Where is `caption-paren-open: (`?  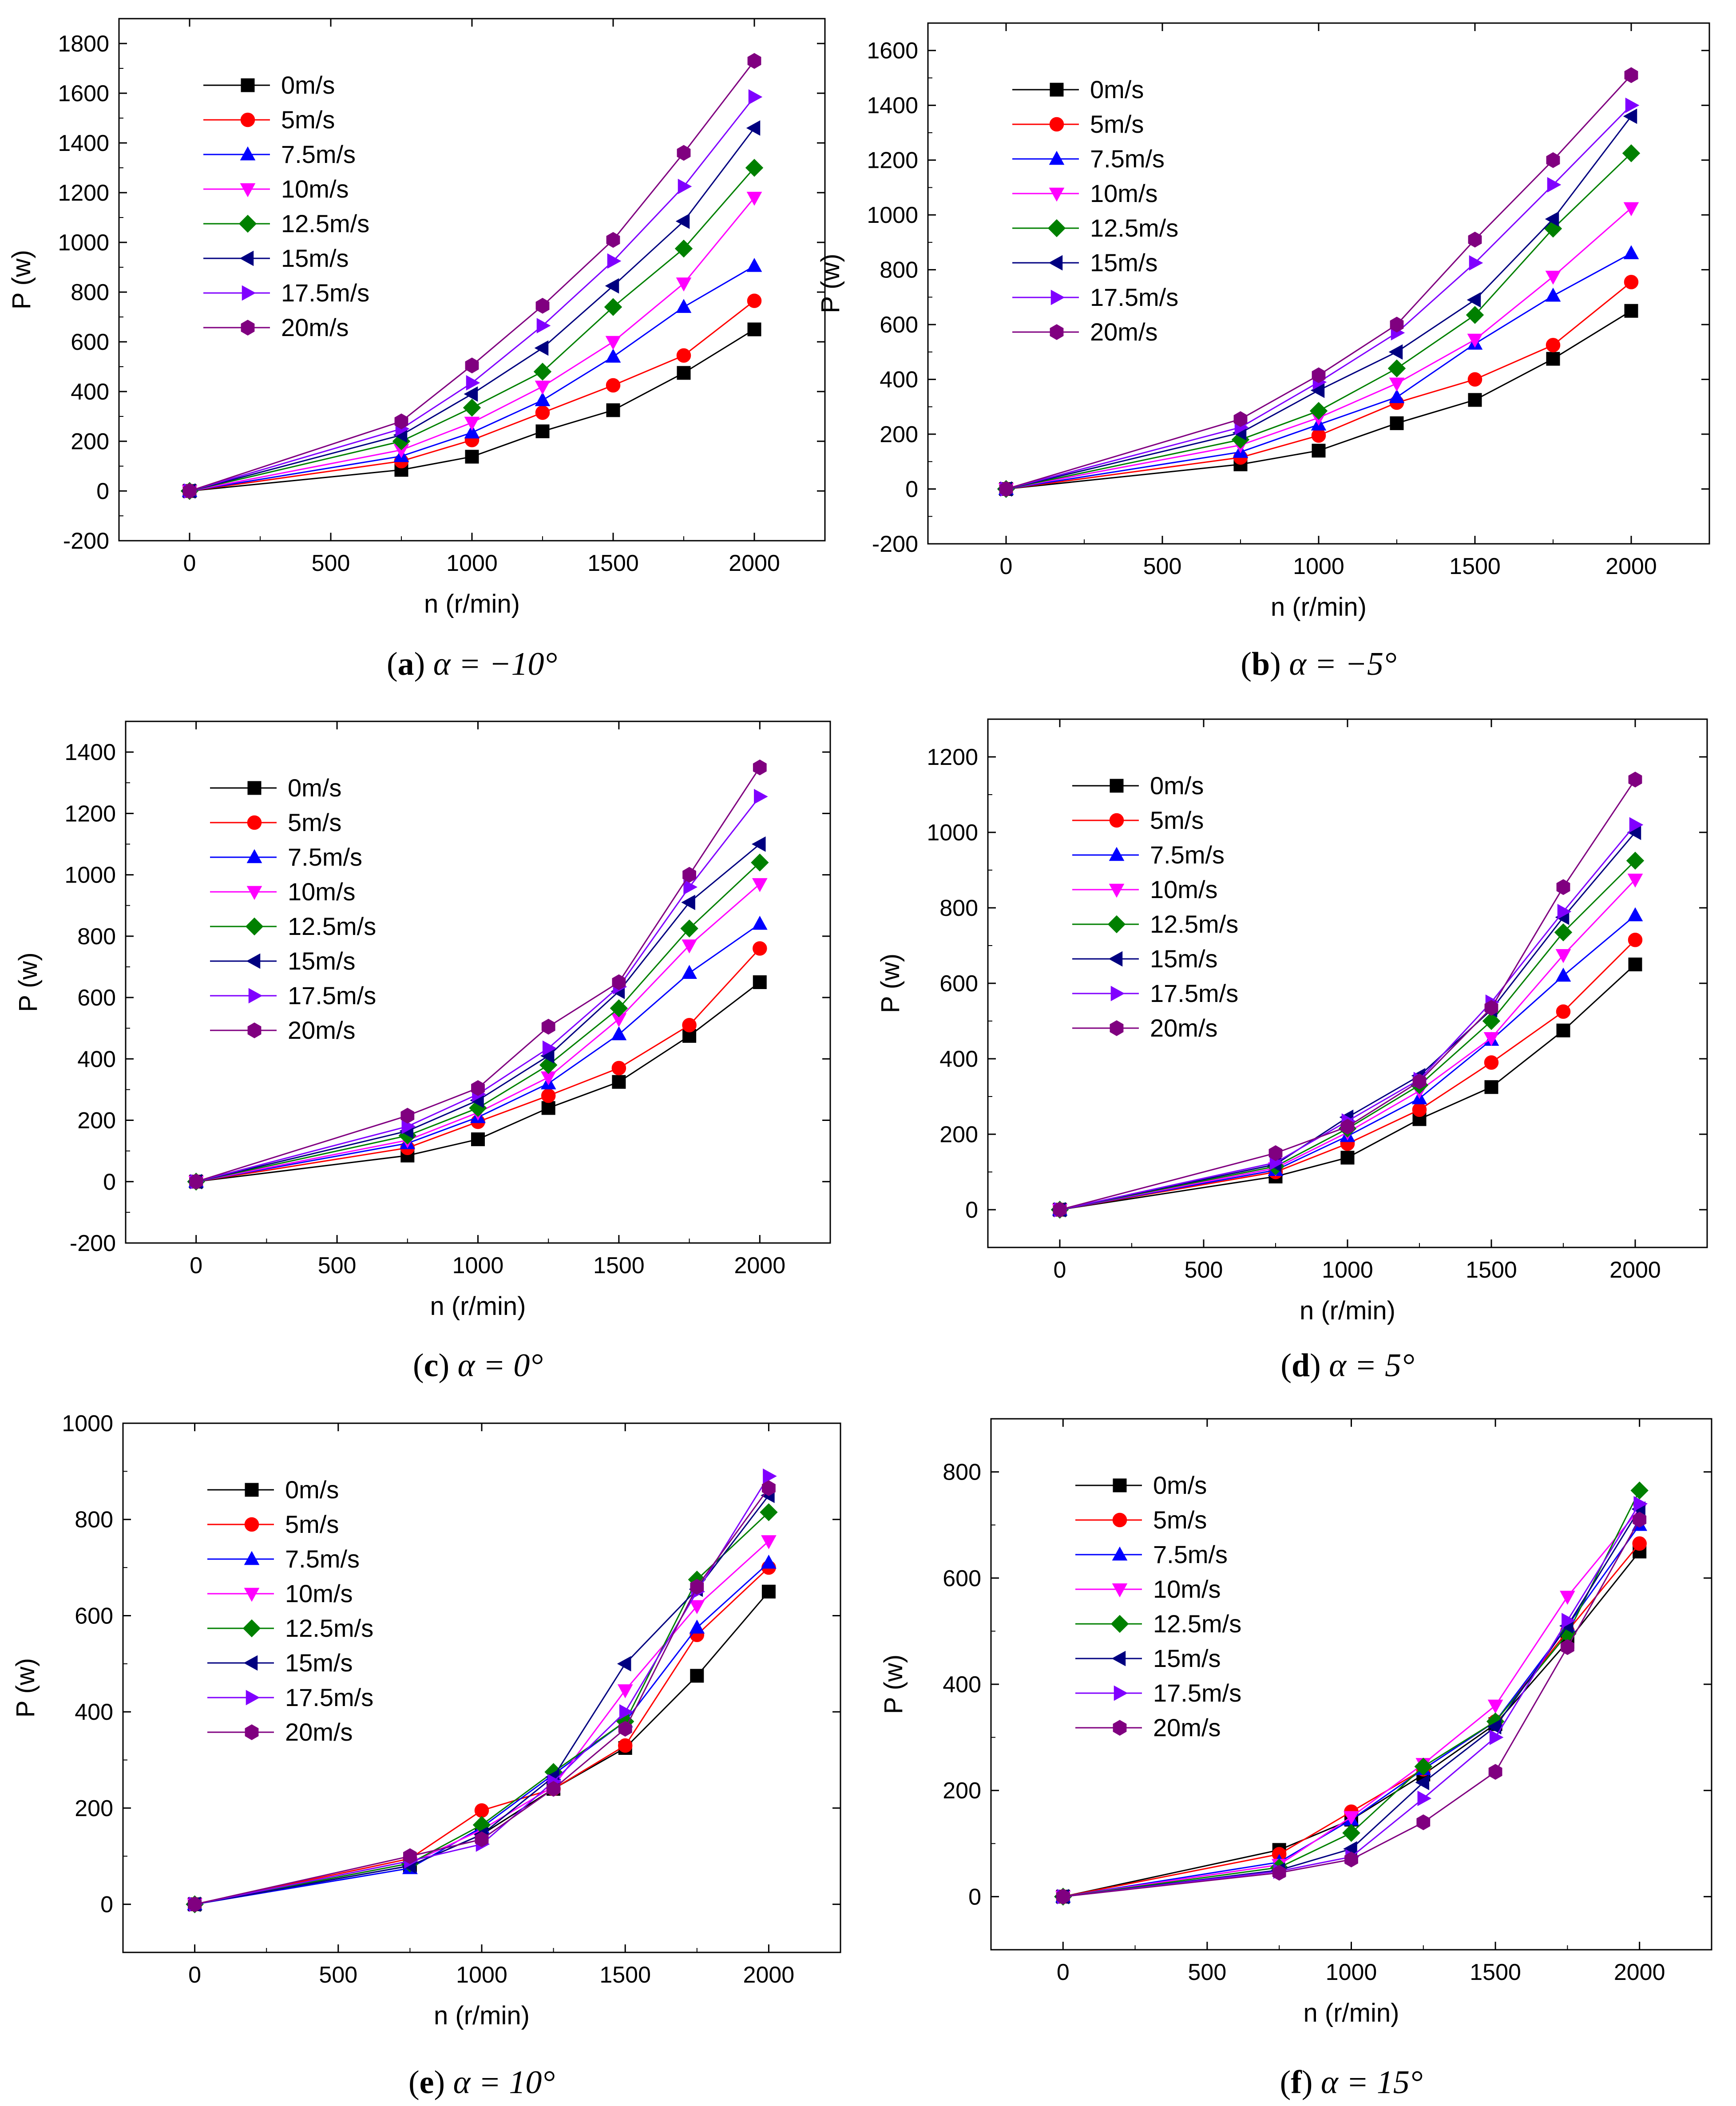
caption-paren-open: ( is located at coordinates (1246, 664).